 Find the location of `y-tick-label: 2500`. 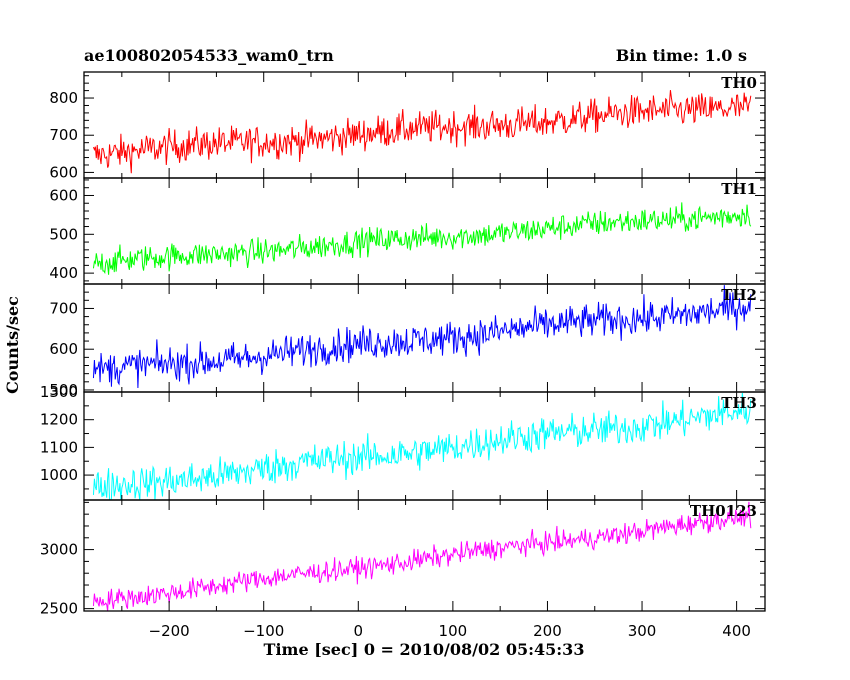

y-tick-label: 2500 is located at coordinates (59, 609).